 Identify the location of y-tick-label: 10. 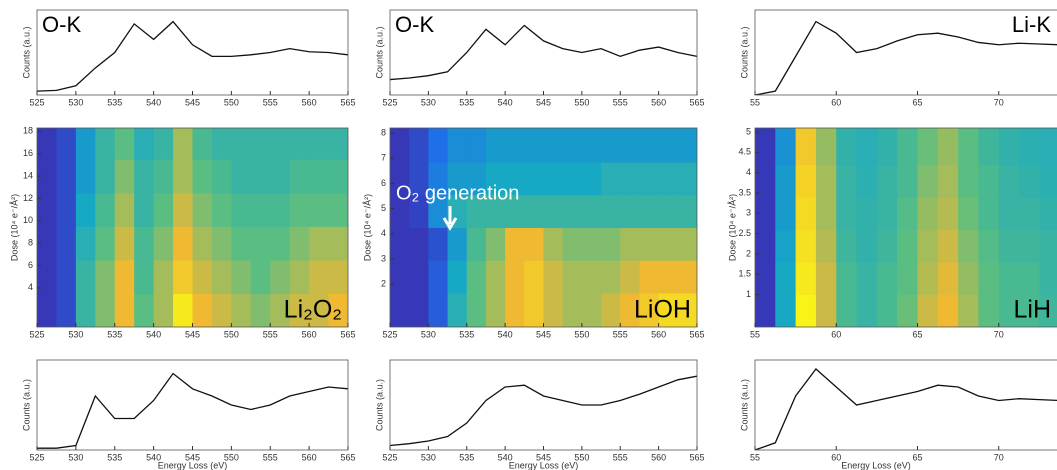
(28, 220).